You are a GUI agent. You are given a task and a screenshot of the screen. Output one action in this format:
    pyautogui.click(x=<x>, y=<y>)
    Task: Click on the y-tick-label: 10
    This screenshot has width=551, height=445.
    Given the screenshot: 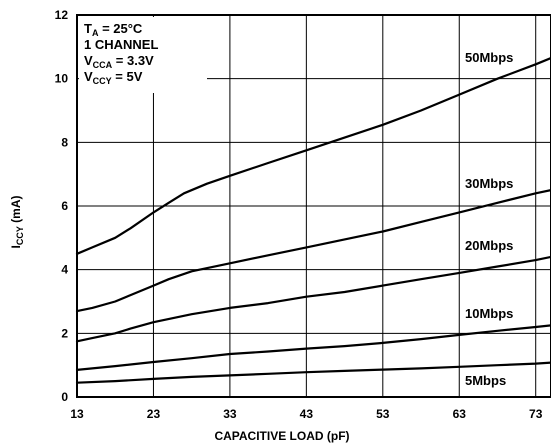 What is the action you would take?
    pyautogui.click(x=62, y=79)
    